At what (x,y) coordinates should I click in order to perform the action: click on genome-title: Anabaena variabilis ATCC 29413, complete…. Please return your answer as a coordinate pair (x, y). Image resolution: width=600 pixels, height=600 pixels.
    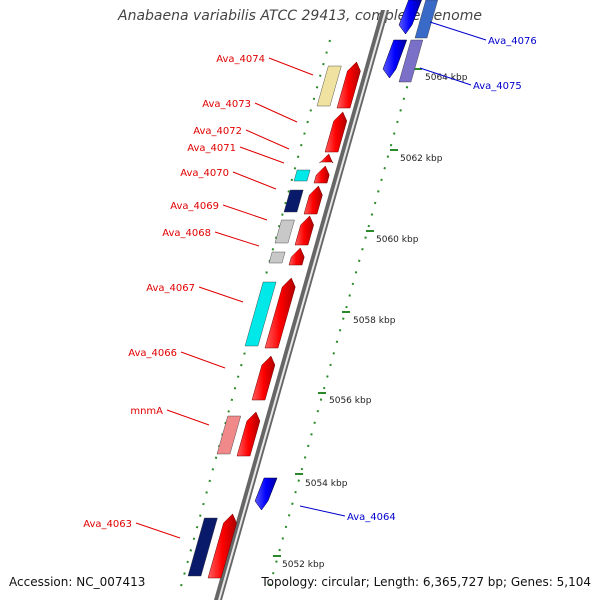
    Looking at the image, I should click on (300, 16).